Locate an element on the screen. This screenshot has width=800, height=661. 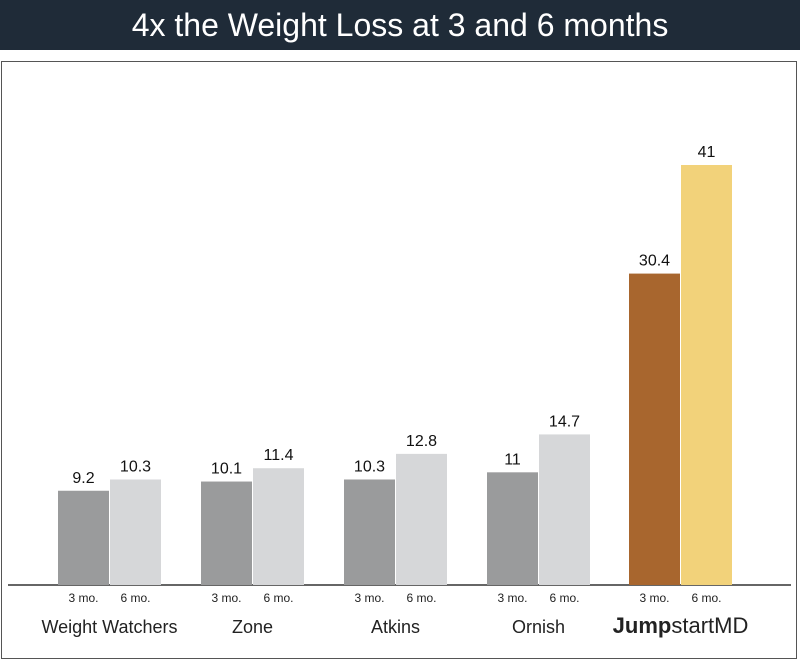
value-label-weight-watchers-3-mo: 9.2 is located at coordinates (83, 478).